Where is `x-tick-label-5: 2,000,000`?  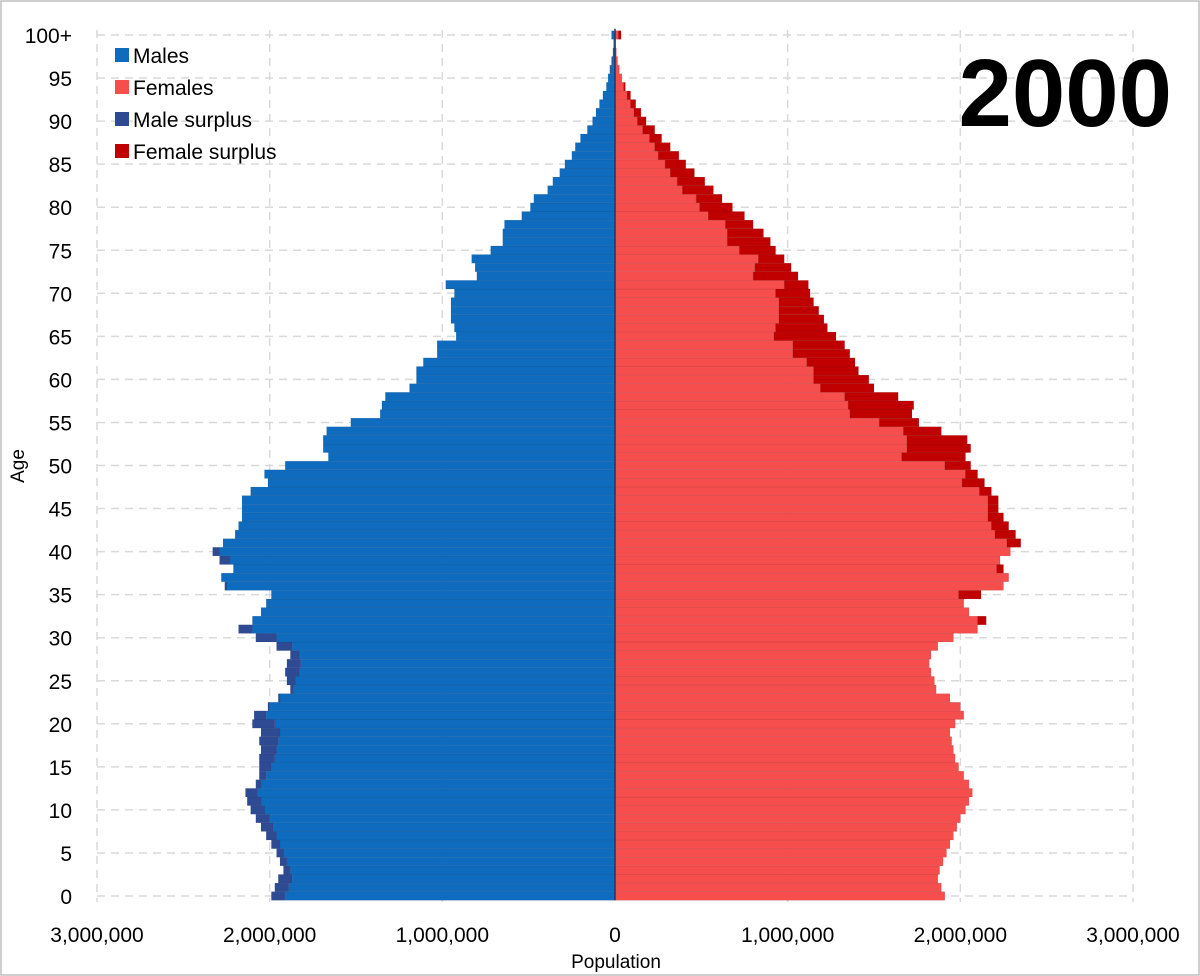 x-tick-label-5: 2,000,000 is located at coordinates (960, 935).